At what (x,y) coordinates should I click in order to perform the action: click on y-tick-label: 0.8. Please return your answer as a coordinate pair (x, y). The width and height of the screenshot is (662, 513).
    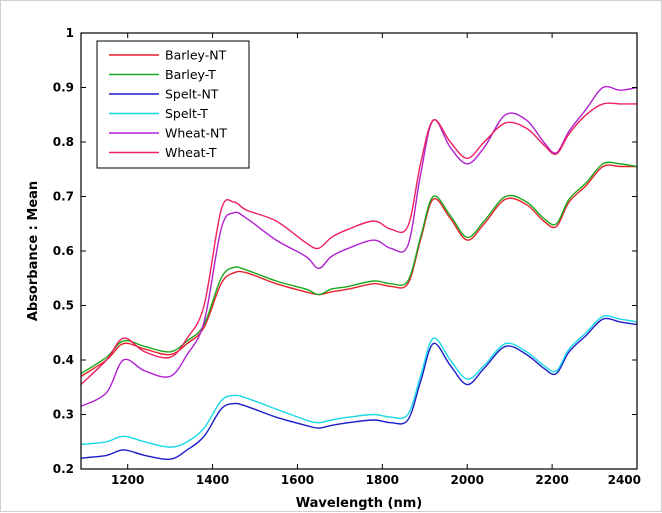
    Looking at the image, I should click on (63, 142).